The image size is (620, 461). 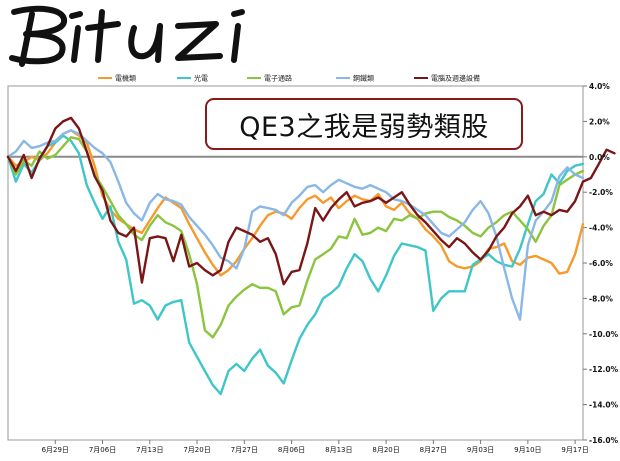 I want to click on chart-title-box: QE3之我是弱勢類股, so click(x=364, y=124).